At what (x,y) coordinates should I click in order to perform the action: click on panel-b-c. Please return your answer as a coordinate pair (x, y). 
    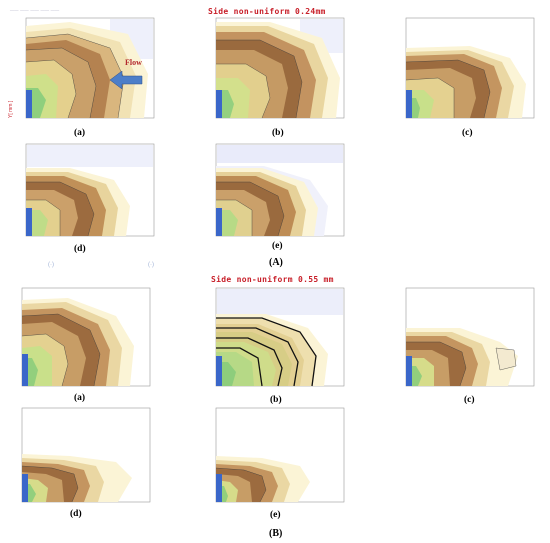
    Looking at the image, I should click on (464, 339).